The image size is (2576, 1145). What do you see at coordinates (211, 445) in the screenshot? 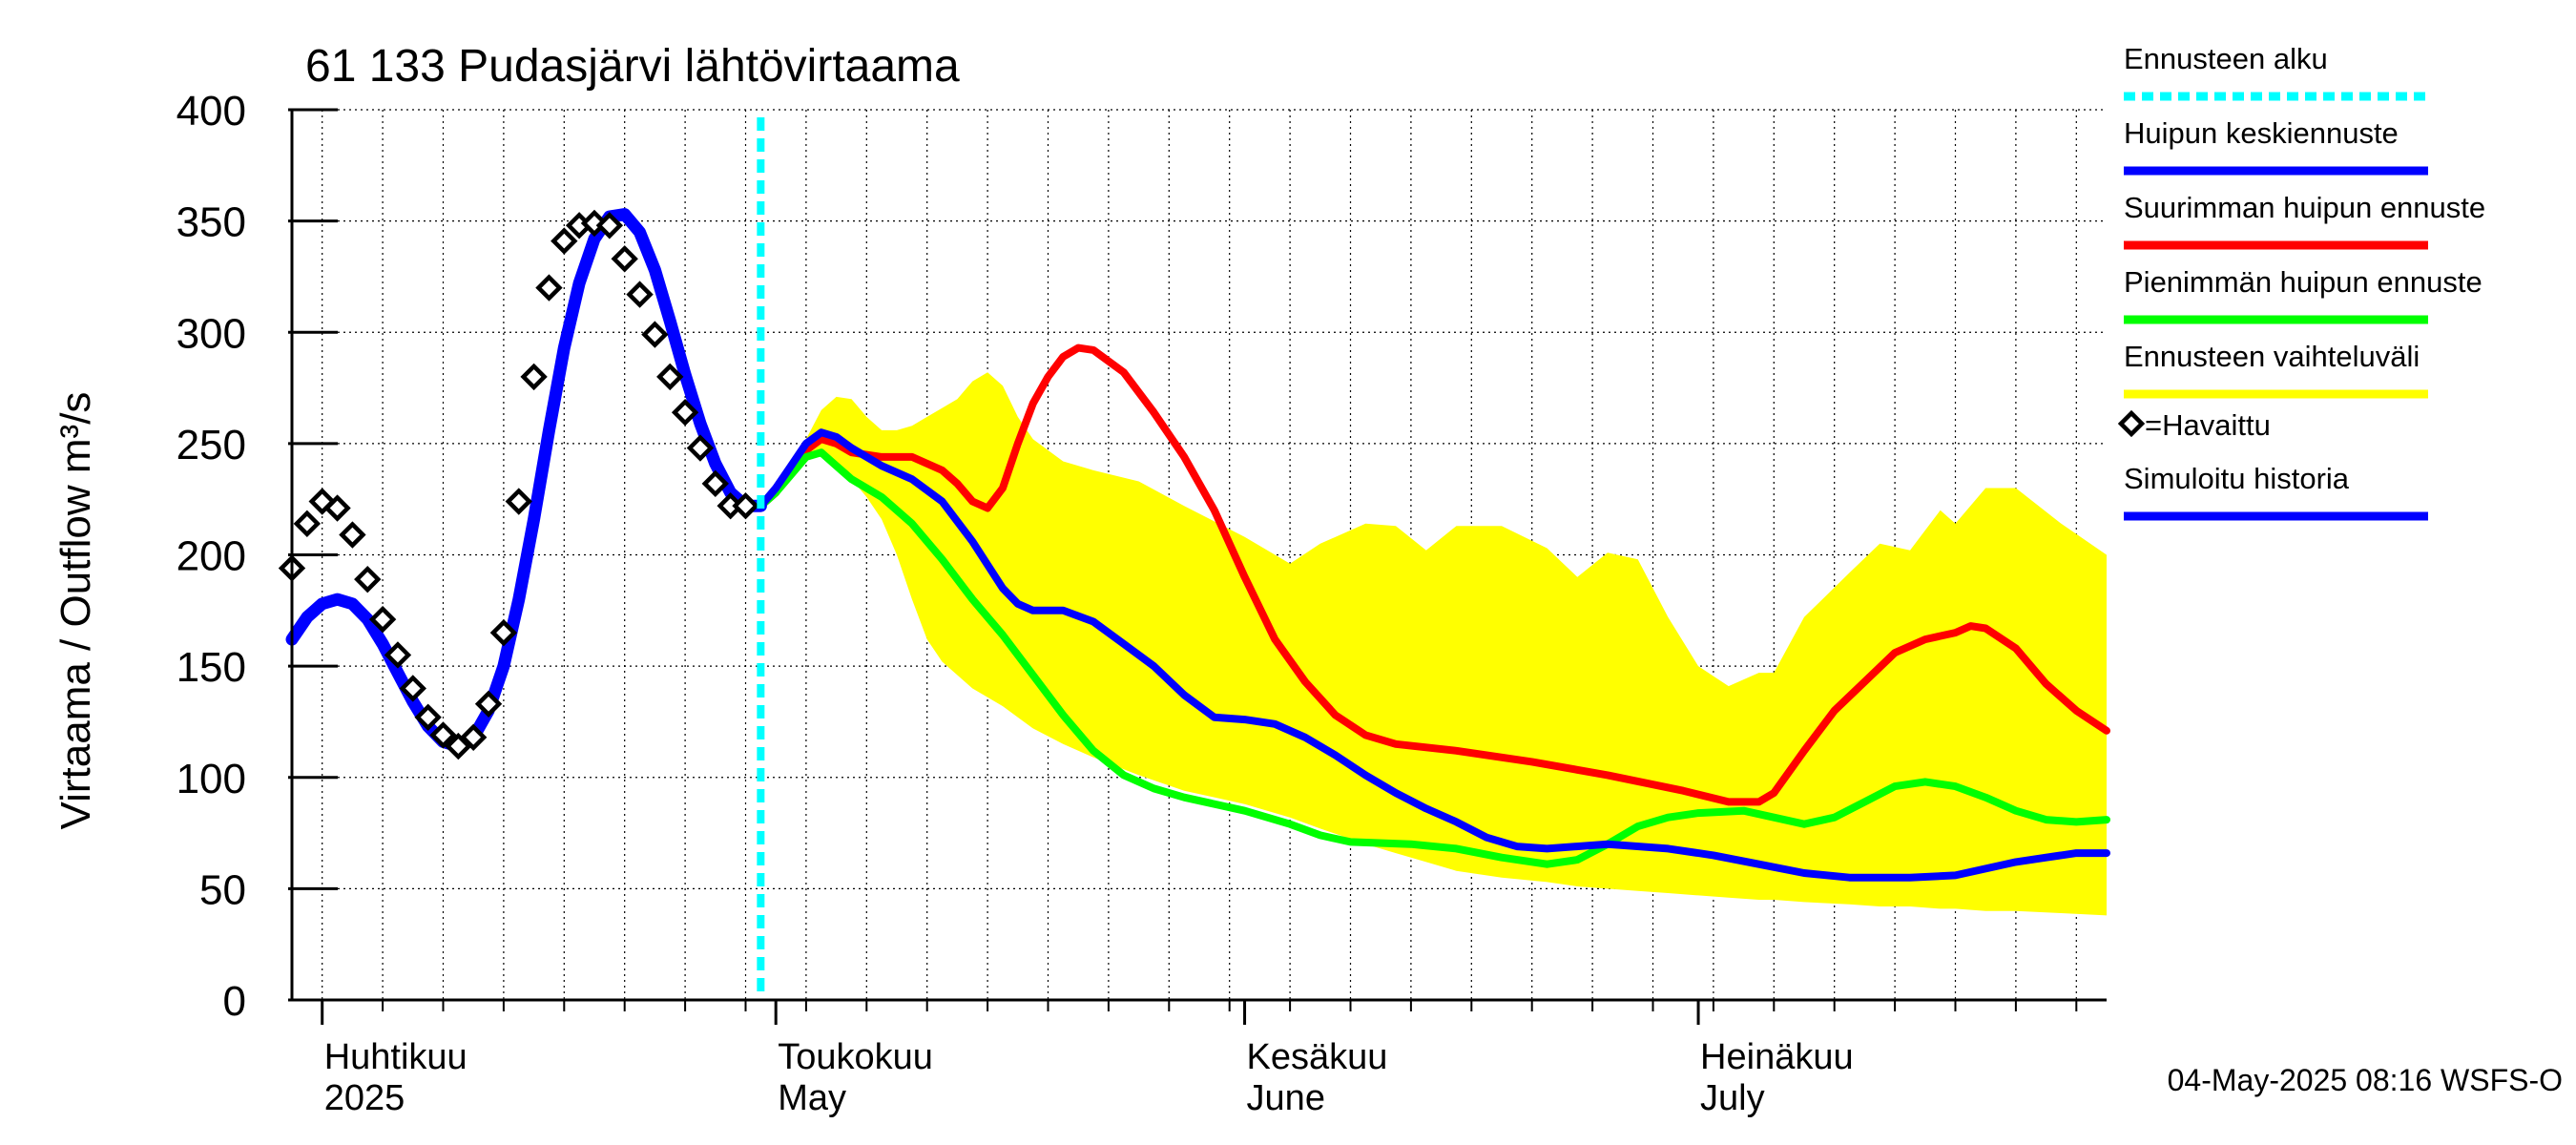
I see `y-tick-label: 250` at bounding box center [211, 445].